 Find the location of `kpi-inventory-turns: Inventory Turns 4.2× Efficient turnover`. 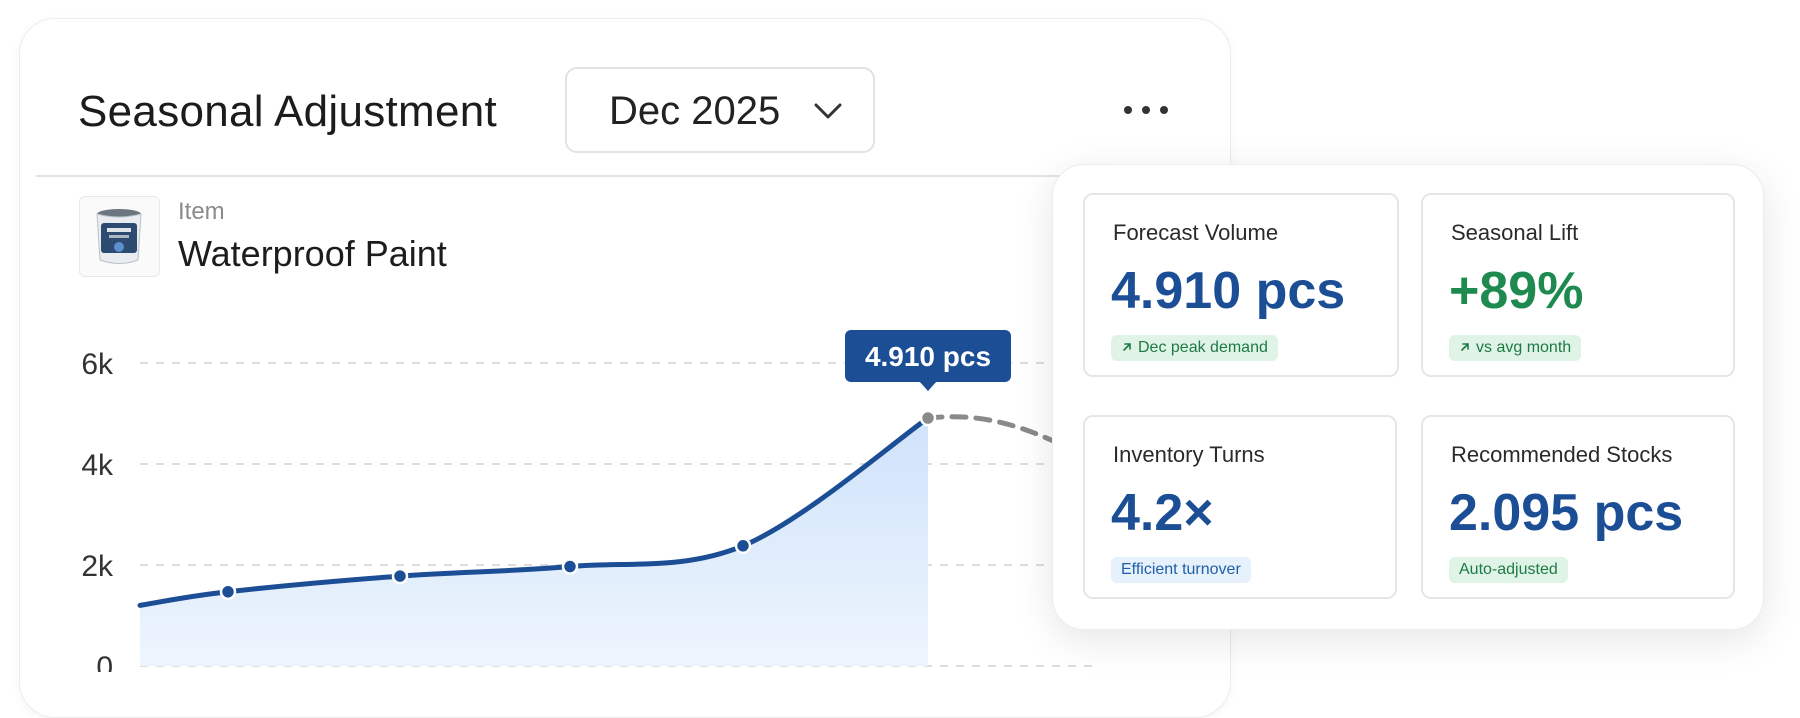

kpi-inventory-turns: Inventory Turns 4.2× Efficient turnover is located at coordinates (1240, 507).